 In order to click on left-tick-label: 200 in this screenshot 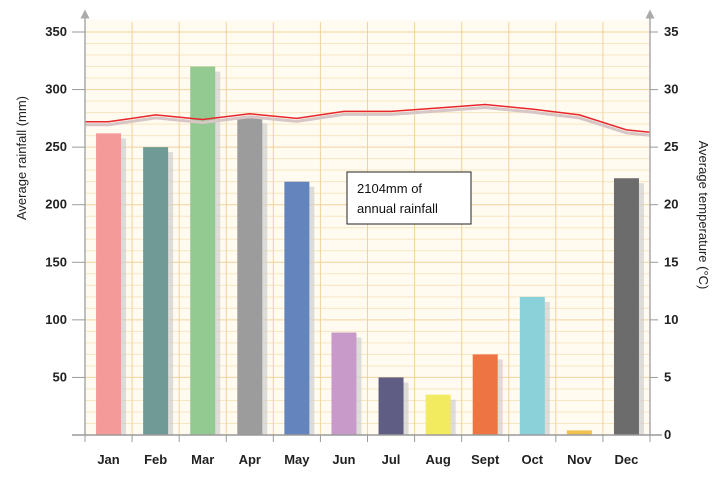, I will do `click(56, 204)`.